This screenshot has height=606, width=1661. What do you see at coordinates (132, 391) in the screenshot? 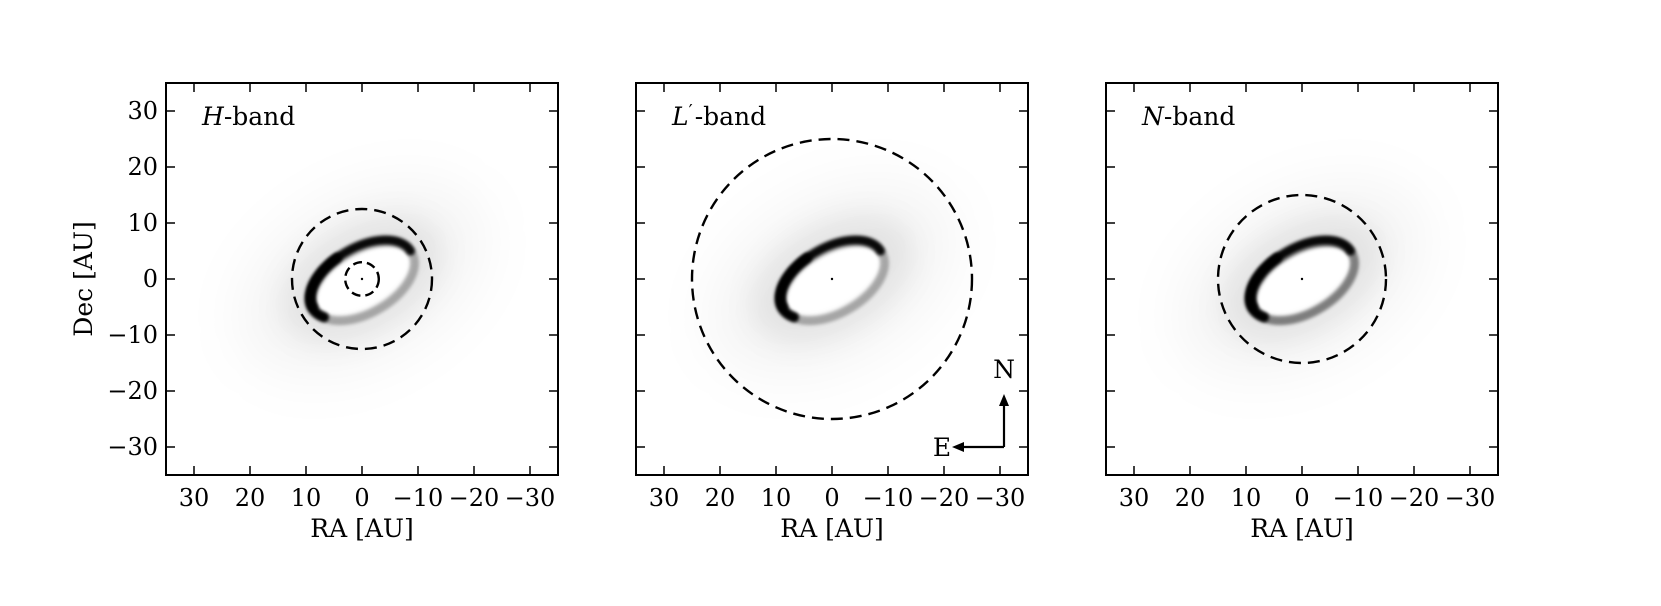
I see `y-tick-label: −20` at bounding box center [132, 391].